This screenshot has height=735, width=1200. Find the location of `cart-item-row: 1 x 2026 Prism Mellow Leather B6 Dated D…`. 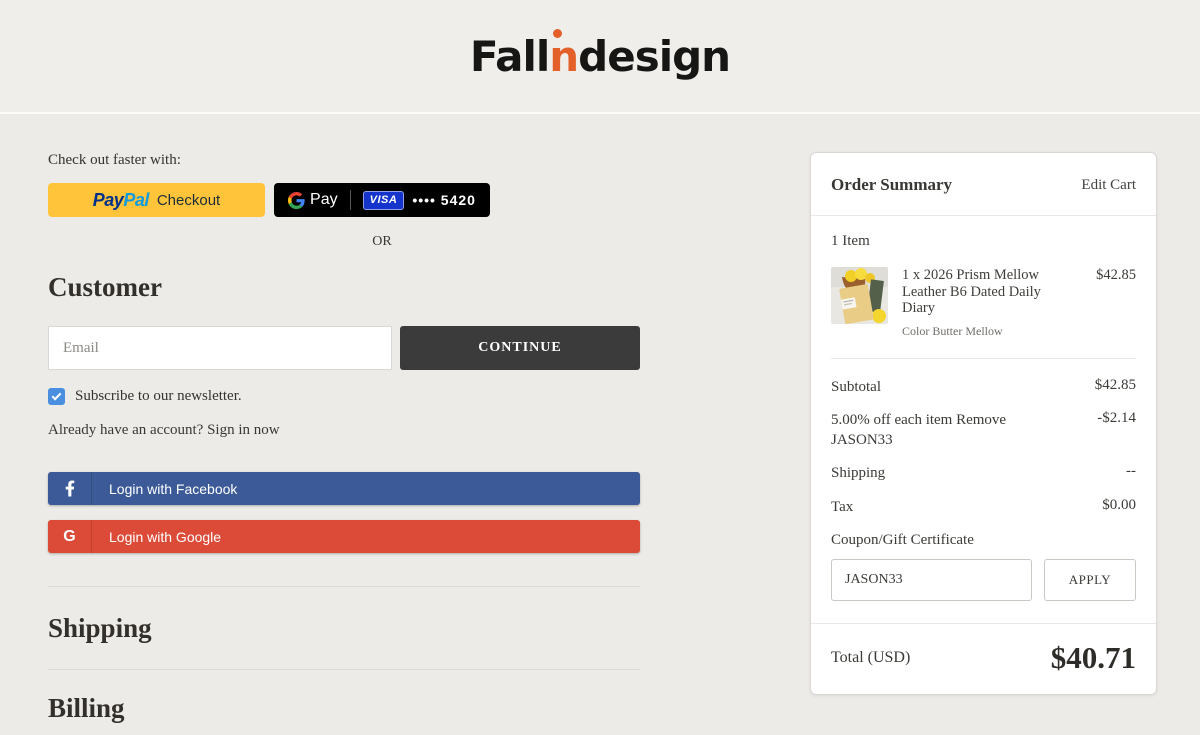

cart-item-row: 1 x 2026 Prism Mellow Leather B6 Dated D… is located at coordinates (983, 303).